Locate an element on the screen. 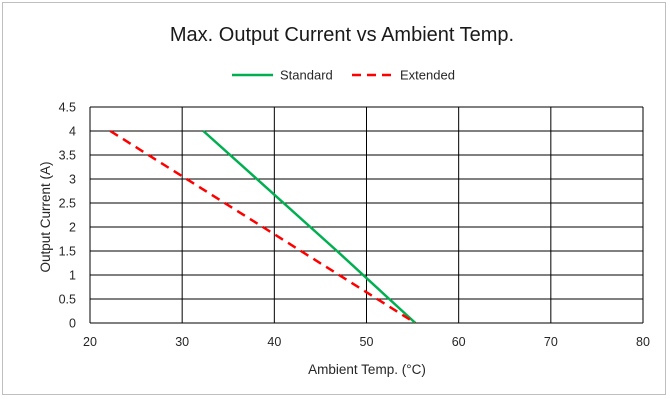  chart-title: Max. Output Current vs Ambient Temp. is located at coordinates (342, 35).